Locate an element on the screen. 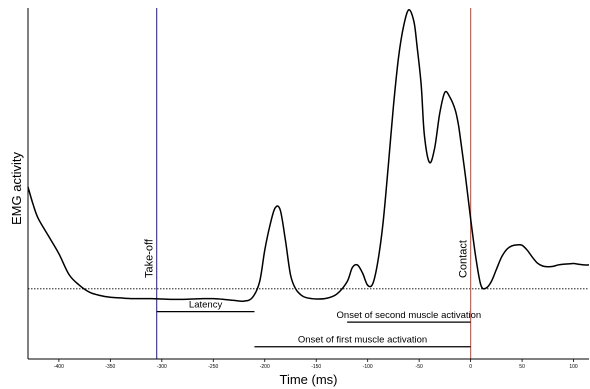 The image size is (590, 389). x-tick-label: -150 is located at coordinates (316, 367).